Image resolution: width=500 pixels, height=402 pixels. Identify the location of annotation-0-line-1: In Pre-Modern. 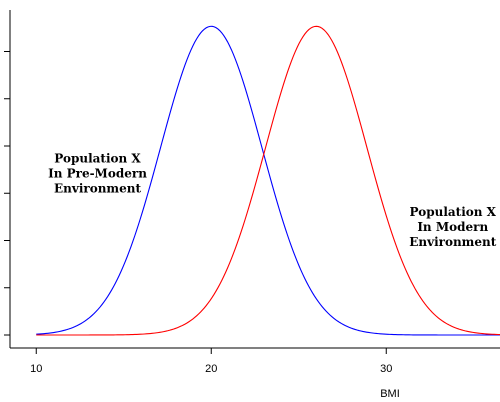
(97, 174).